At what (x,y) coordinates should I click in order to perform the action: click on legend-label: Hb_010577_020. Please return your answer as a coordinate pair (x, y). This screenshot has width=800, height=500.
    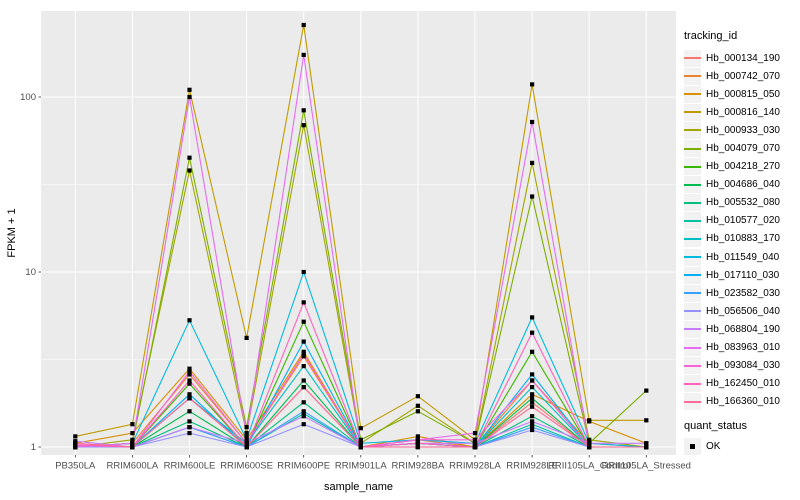
    Looking at the image, I should click on (743, 221).